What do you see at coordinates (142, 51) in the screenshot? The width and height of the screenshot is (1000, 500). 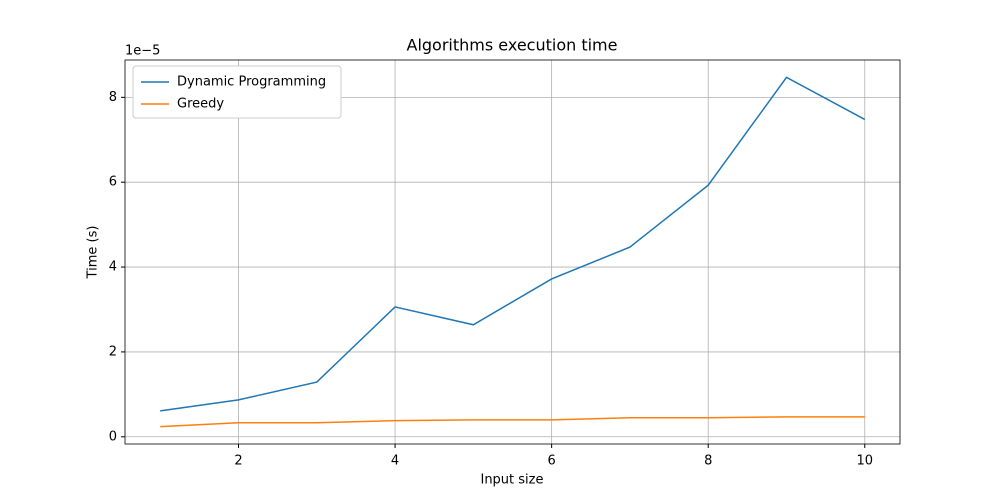 I see `y-offset-label: 1e−5` at bounding box center [142, 51].